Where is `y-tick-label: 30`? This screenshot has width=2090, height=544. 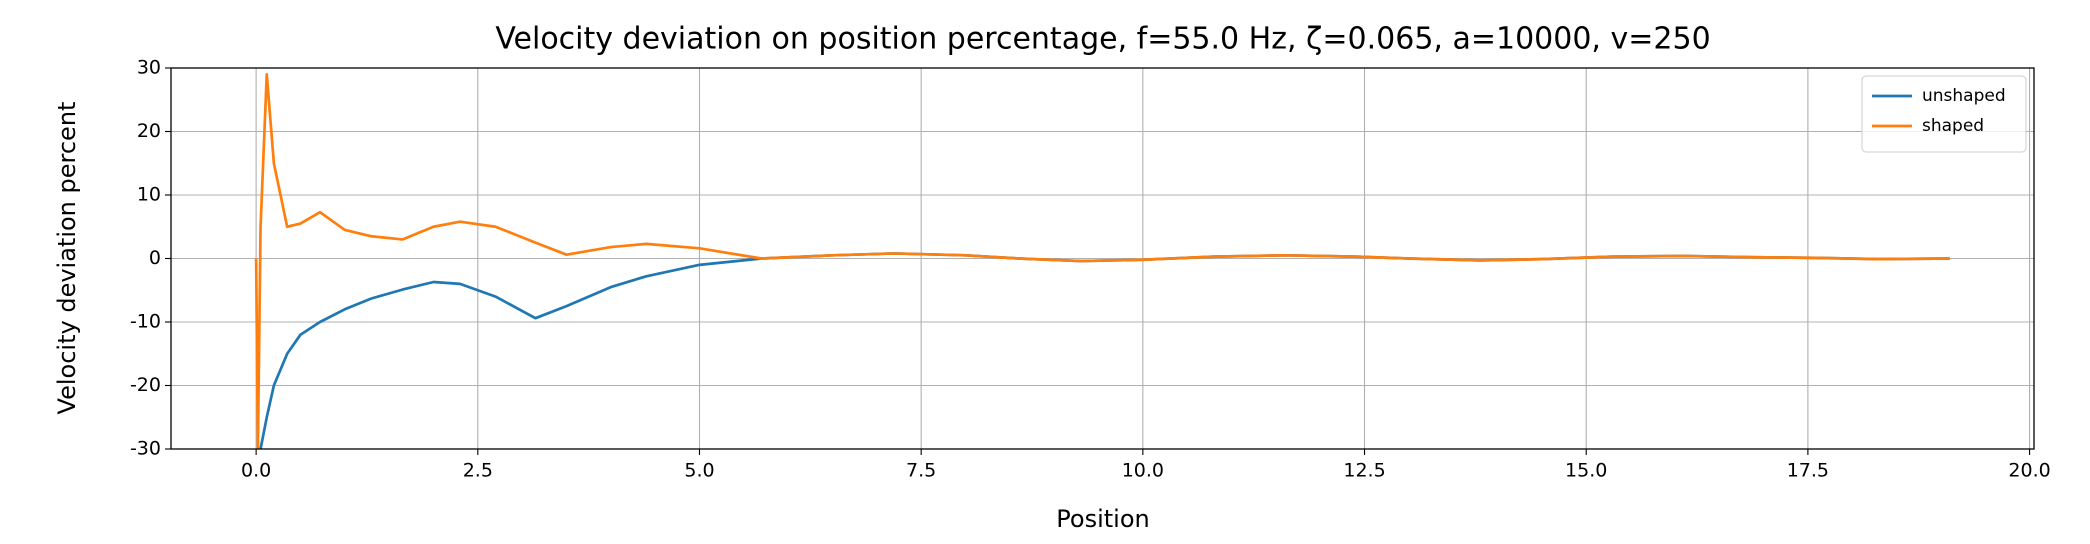
y-tick-label: 30 is located at coordinates (149, 68).